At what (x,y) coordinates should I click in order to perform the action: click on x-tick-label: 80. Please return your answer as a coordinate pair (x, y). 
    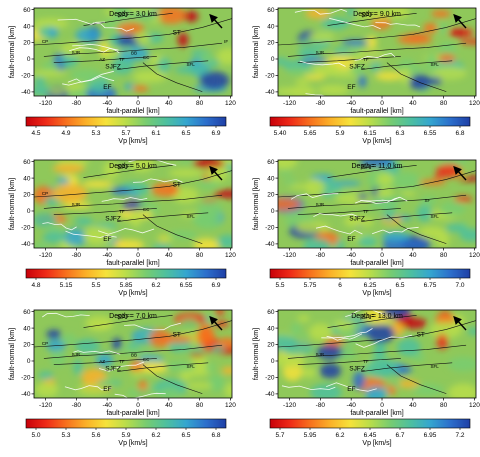
    Looking at the image, I should click on (444, 255).